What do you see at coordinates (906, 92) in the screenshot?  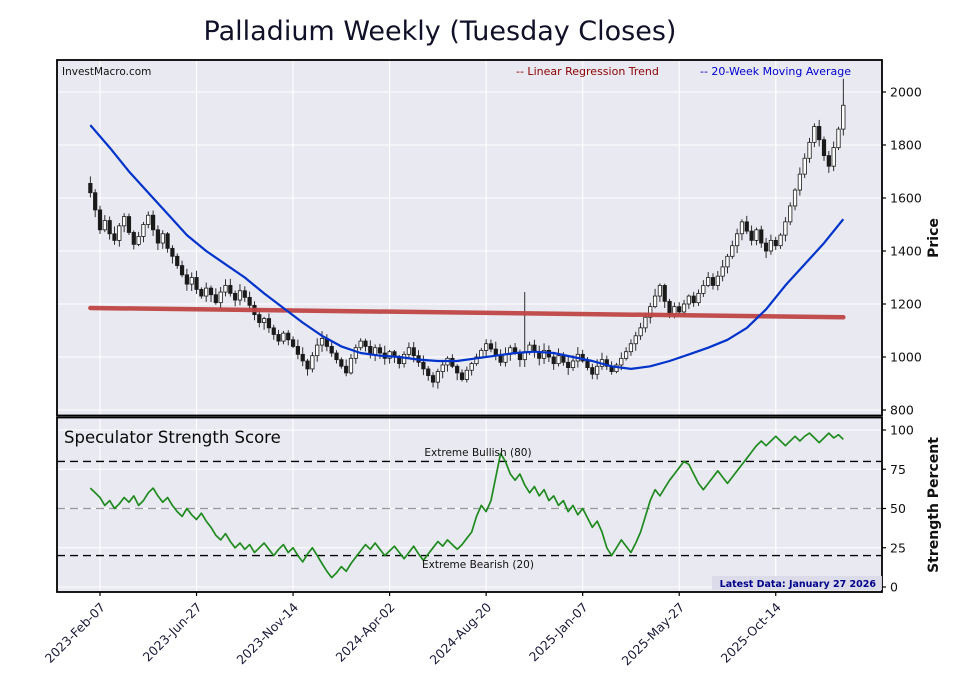 I see `price-tick-label: 2000` at bounding box center [906, 92].